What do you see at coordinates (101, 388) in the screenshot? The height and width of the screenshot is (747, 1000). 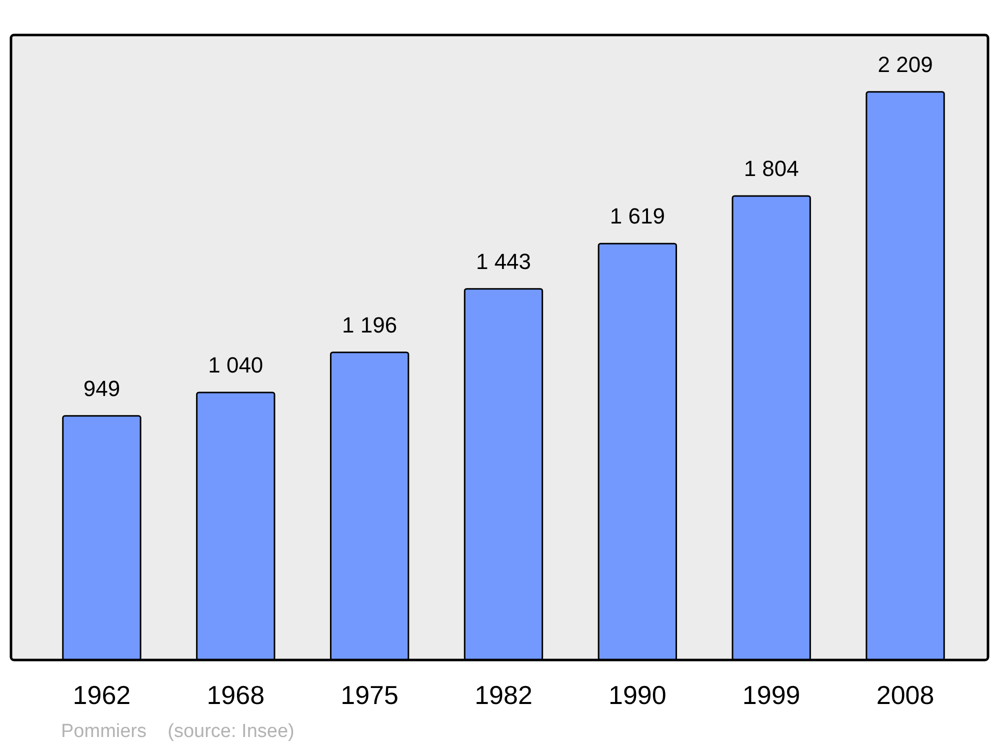 I see `data-label: 949` at bounding box center [101, 388].